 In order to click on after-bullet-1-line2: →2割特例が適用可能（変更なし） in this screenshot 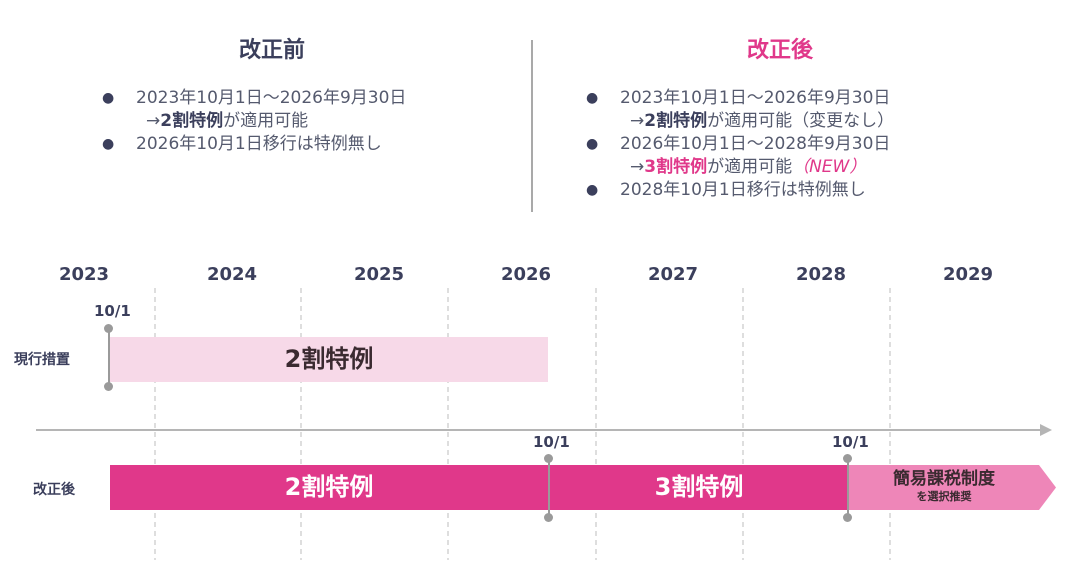, I will do `click(757, 121)`.